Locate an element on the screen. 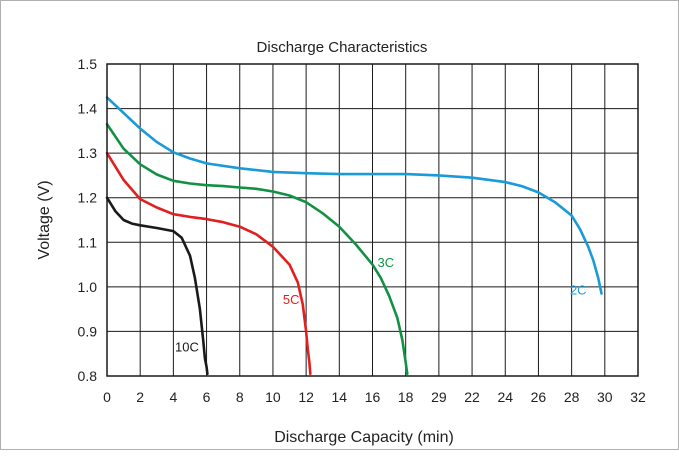  series-label-3c: 3C is located at coordinates (385, 262).